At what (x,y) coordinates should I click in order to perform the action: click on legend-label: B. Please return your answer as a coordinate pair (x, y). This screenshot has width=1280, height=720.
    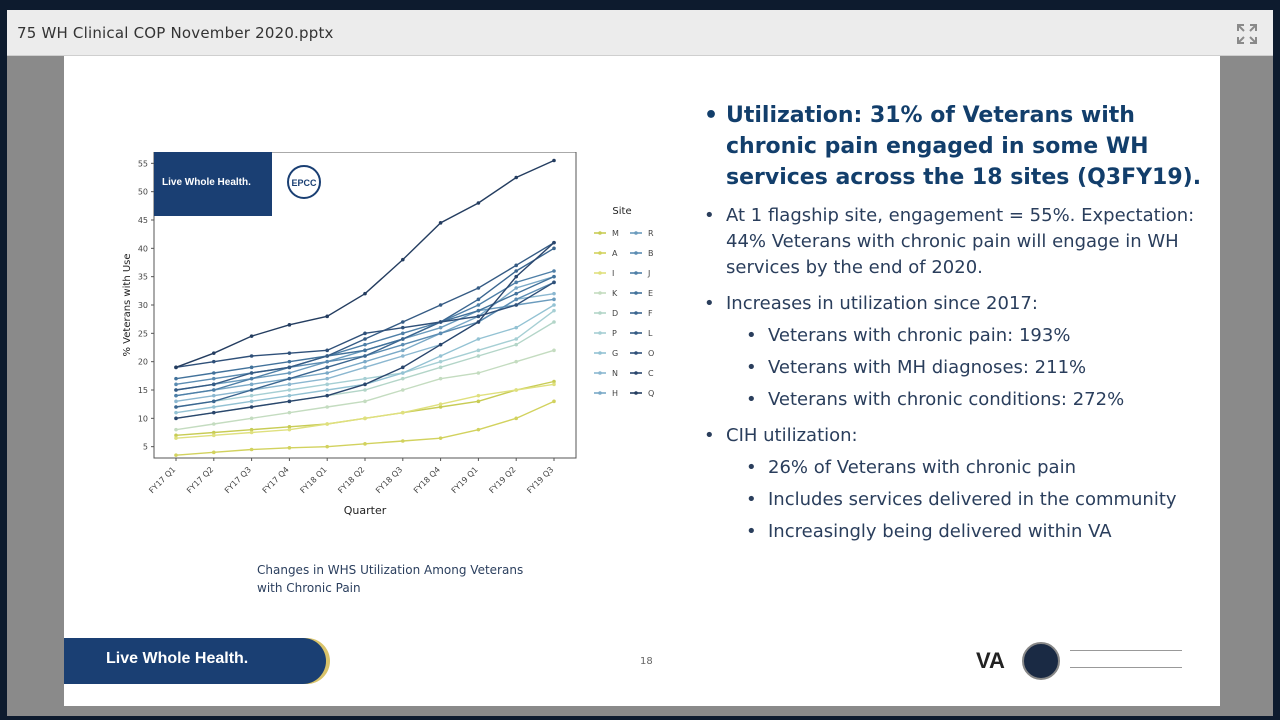
    Looking at the image, I should click on (651, 253).